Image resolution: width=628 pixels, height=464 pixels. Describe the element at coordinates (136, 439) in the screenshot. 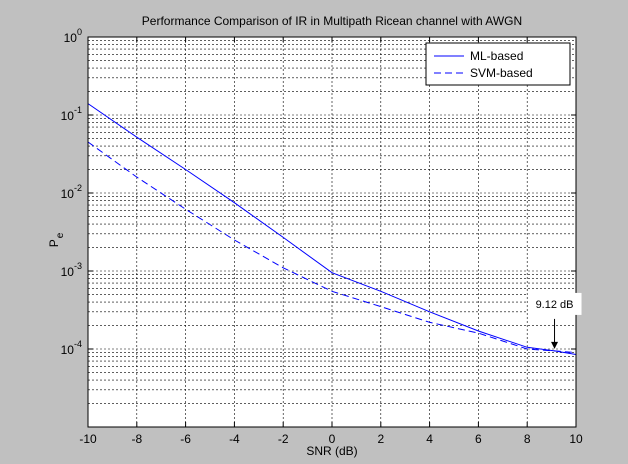

I see `x-tick-label: -8` at that location.